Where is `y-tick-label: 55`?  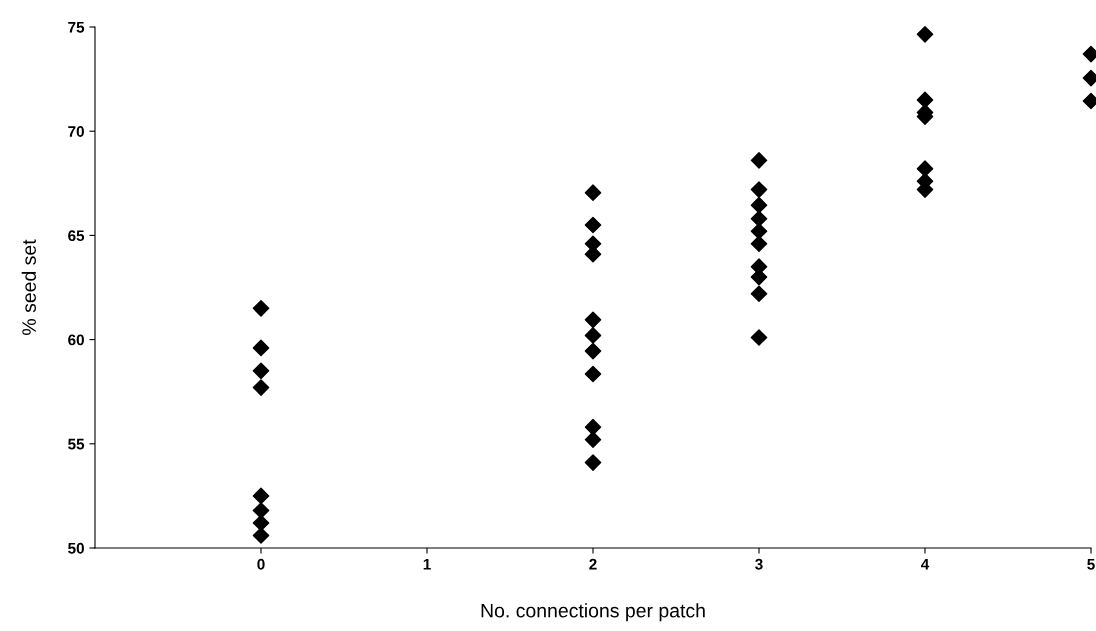
y-tick-label: 55 is located at coordinates (76, 444).